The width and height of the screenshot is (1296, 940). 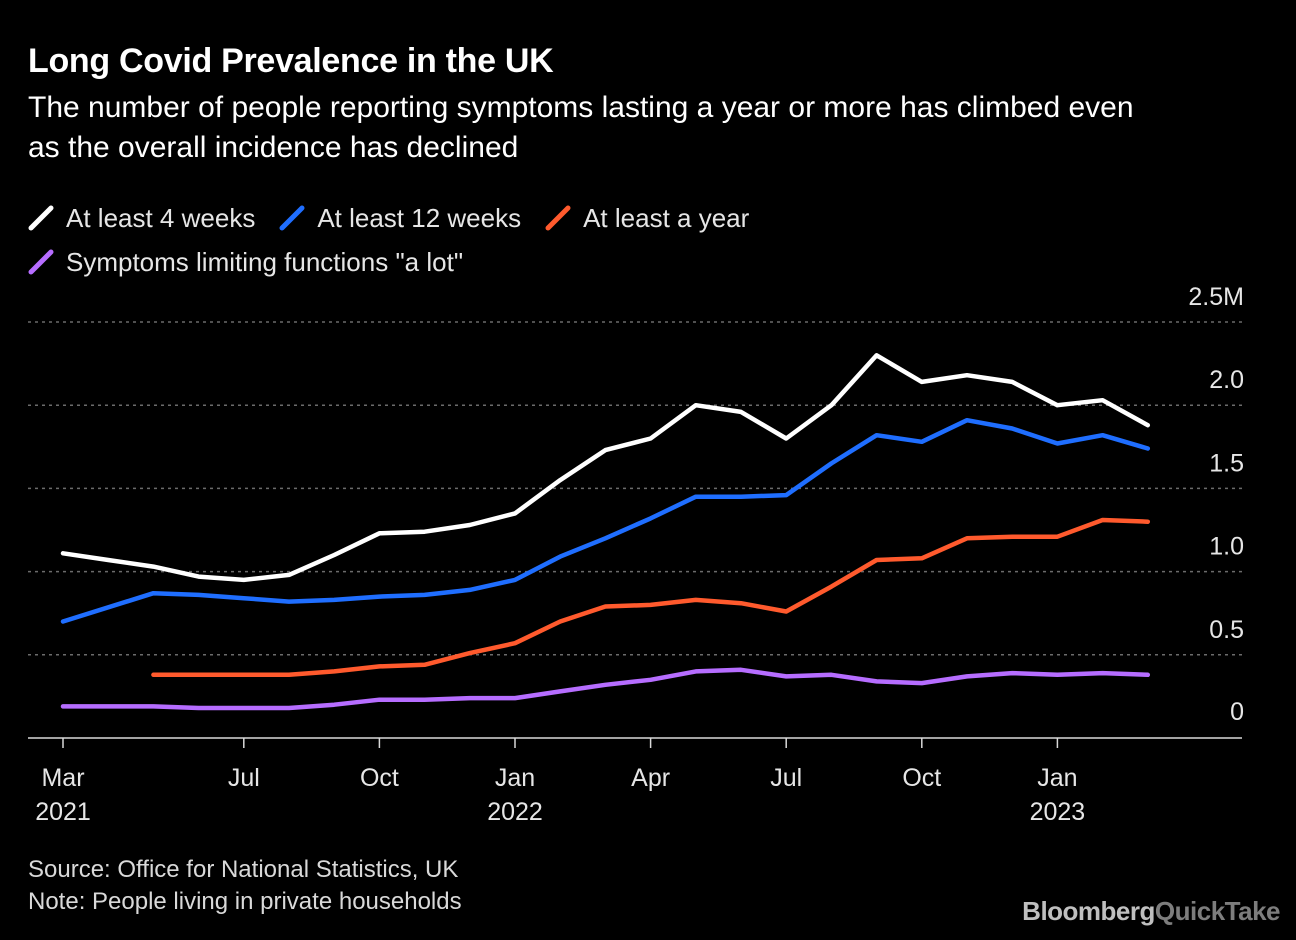 What do you see at coordinates (1216, 297) in the screenshot?
I see `y-tick-label-5: 2.5M` at bounding box center [1216, 297].